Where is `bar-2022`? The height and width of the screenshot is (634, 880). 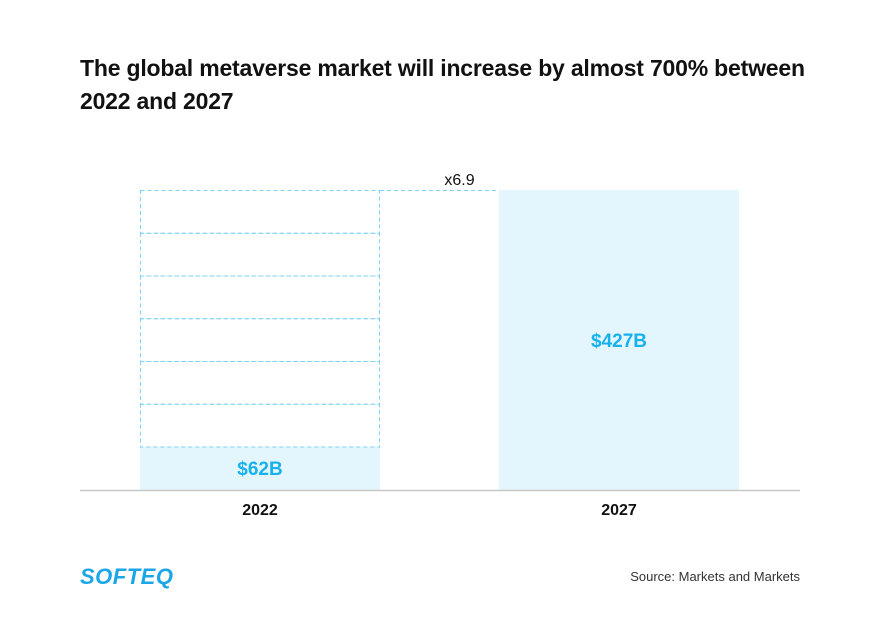 bar-2022 is located at coordinates (260, 468).